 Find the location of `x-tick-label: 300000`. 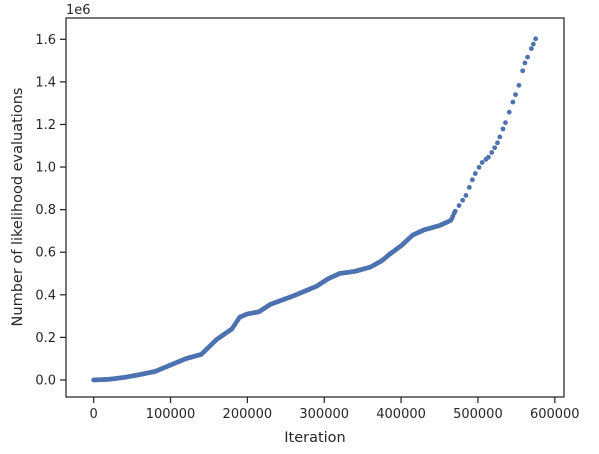

x-tick-label: 300000 is located at coordinates (324, 414).